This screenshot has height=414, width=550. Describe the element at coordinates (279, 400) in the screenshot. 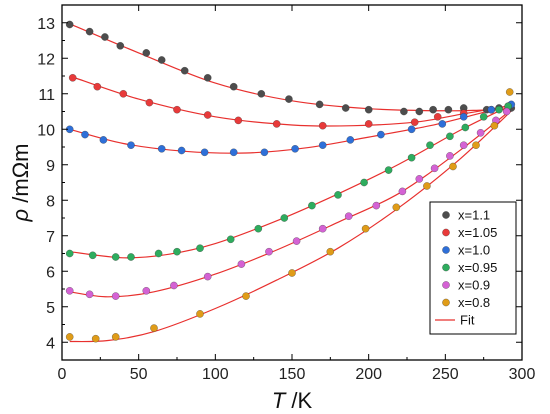

I see `x-axis-symbol: T` at that location.